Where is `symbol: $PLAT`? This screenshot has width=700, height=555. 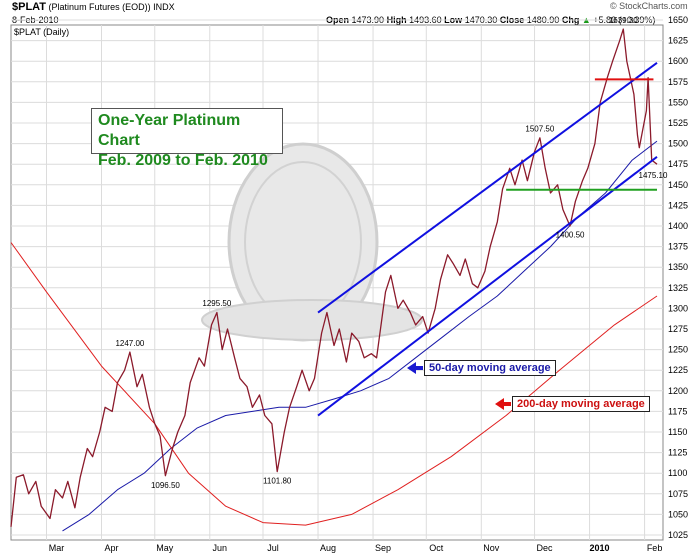 symbol: $PLAT is located at coordinates (29, 7).